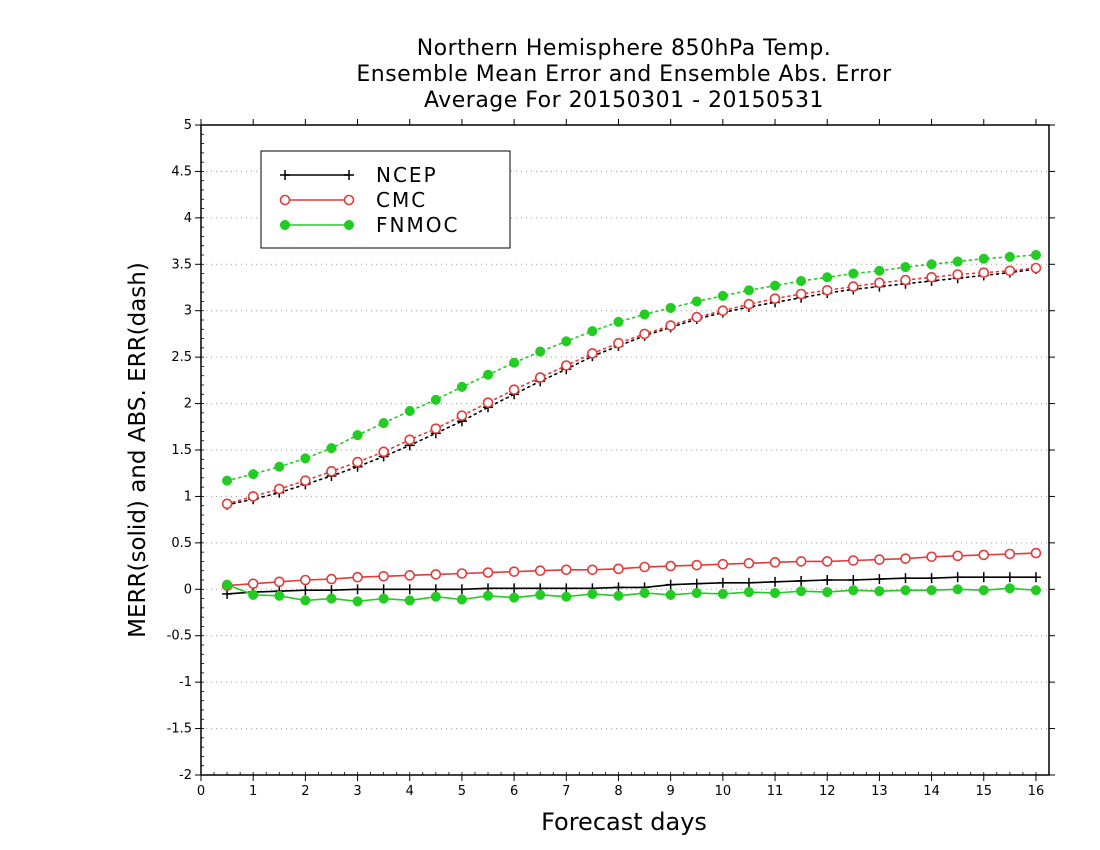 Image resolution: width=1100 pixels, height=850 pixels. What do you see at coordinates (188, 496) in the screenshot?
I see `y-tick-label: 1` at bounding box center [188, 496].